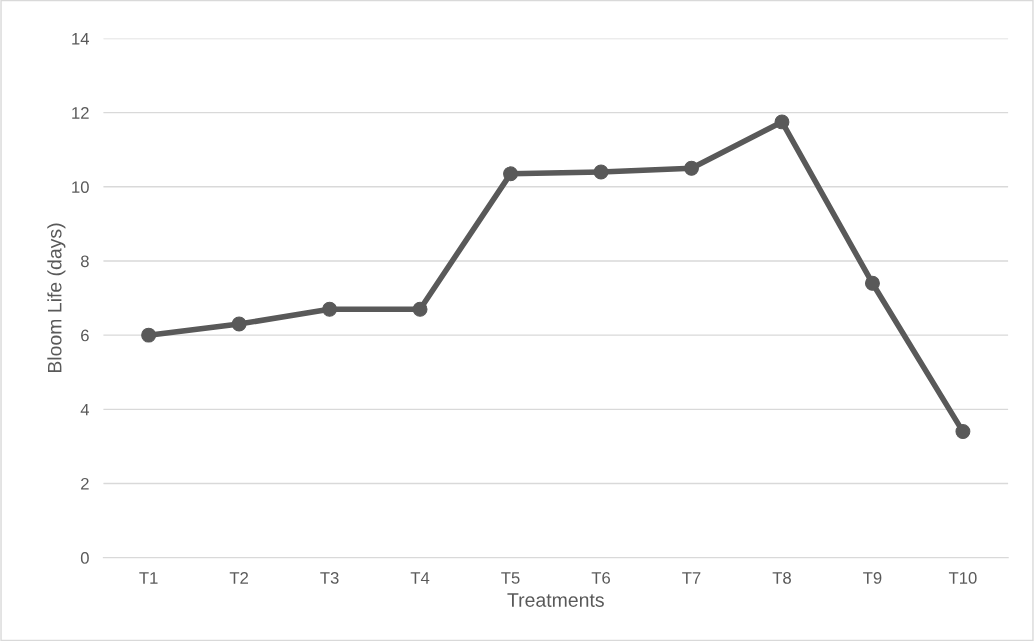 The height and width of the screenshot is (641, 1034). I want to click on y-tick-label: 4, so click(85, 409).